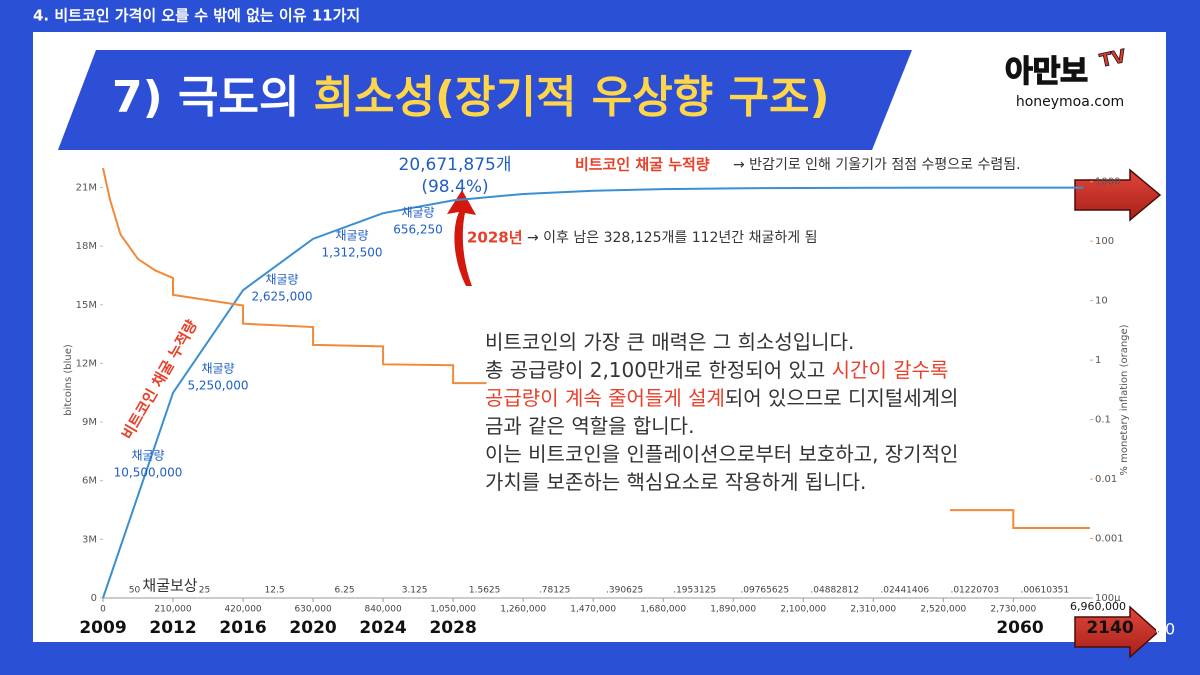  I want to click on total-label: 20,671,875개, so click(455, 165).